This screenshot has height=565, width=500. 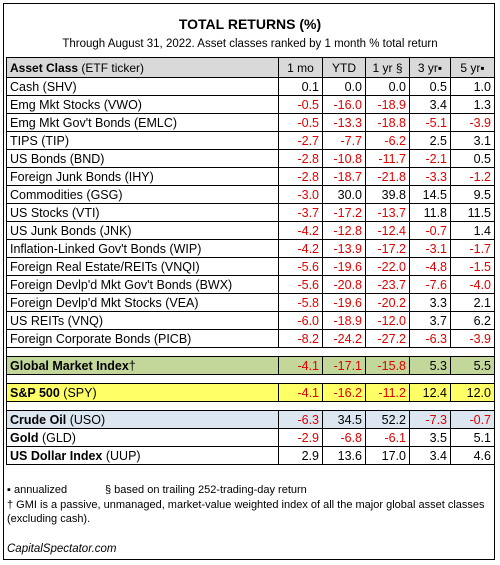 I want to click on table-row: US Junk Bonds (JNK) -4.2 -12.8 -12.4 -0.7 1.4, so click(x=250, y=230).